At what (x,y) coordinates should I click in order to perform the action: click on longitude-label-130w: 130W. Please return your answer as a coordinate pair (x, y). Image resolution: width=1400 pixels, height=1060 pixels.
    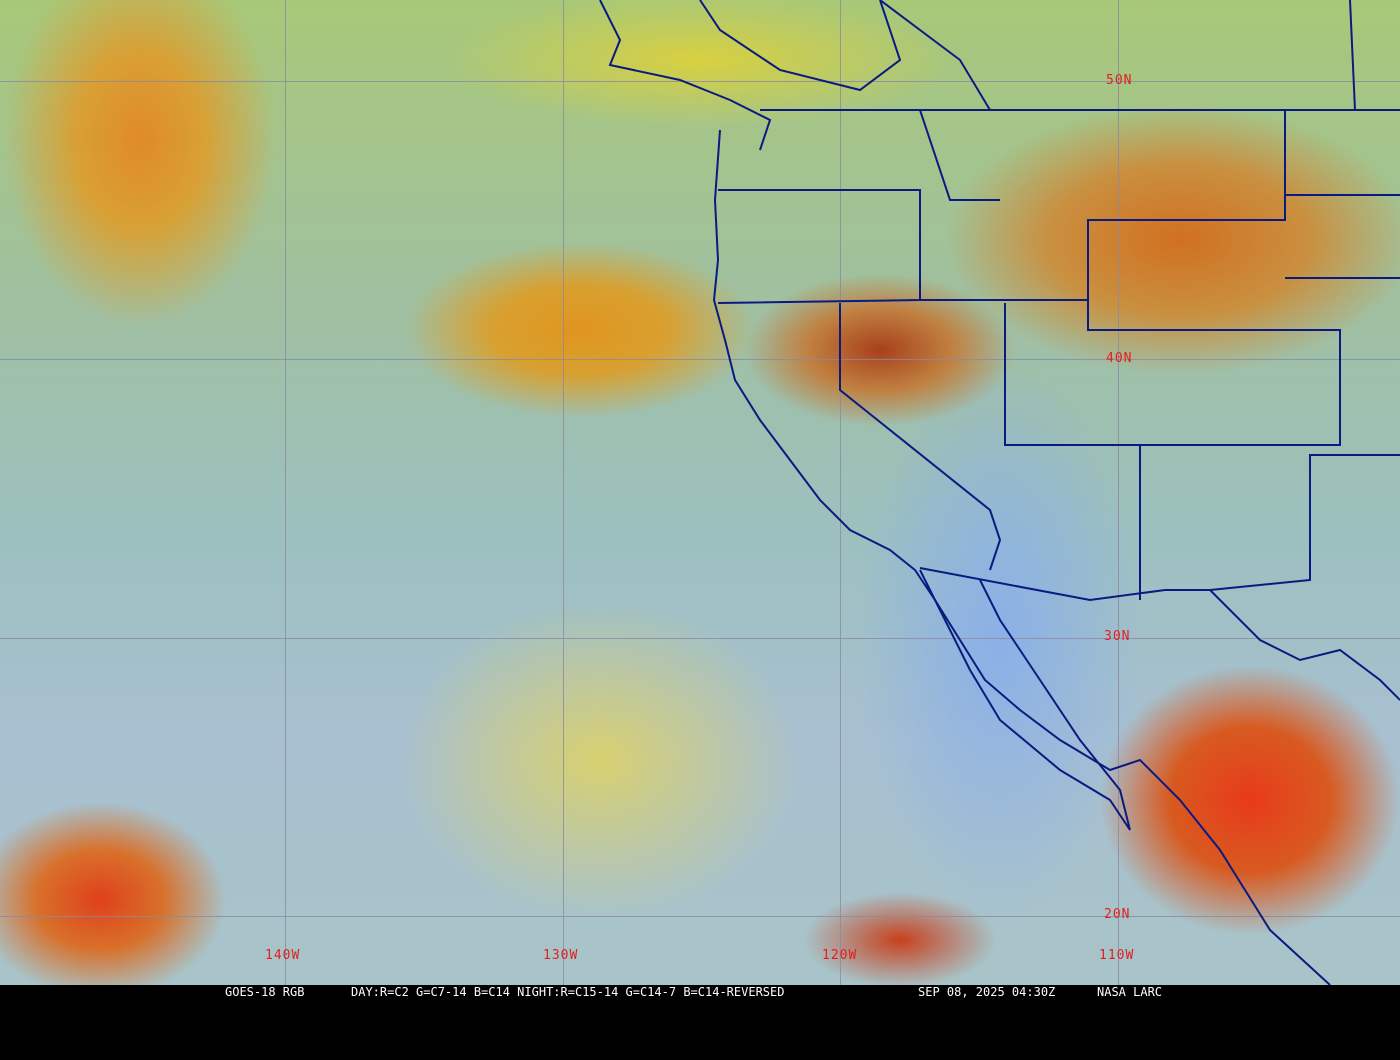
    Looking at the image, I should click on (561, 955).